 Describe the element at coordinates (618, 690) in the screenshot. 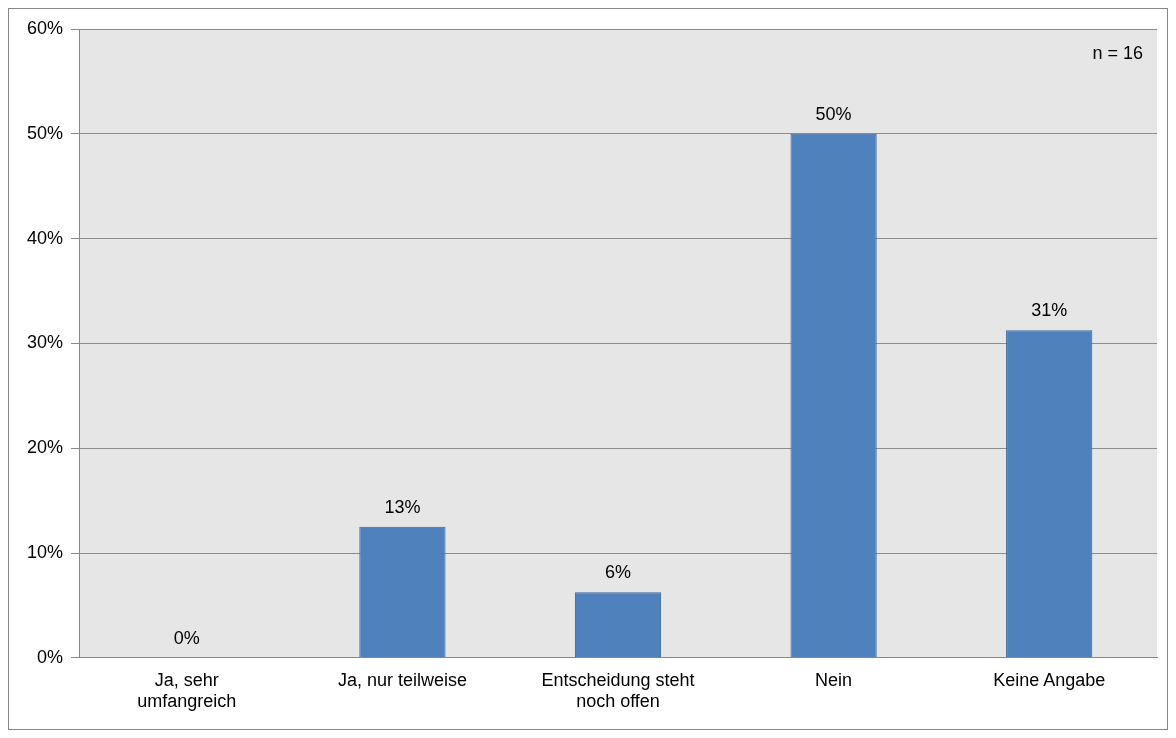

I see `x-tick-label: Entscheidung steht noch offen` at that location.